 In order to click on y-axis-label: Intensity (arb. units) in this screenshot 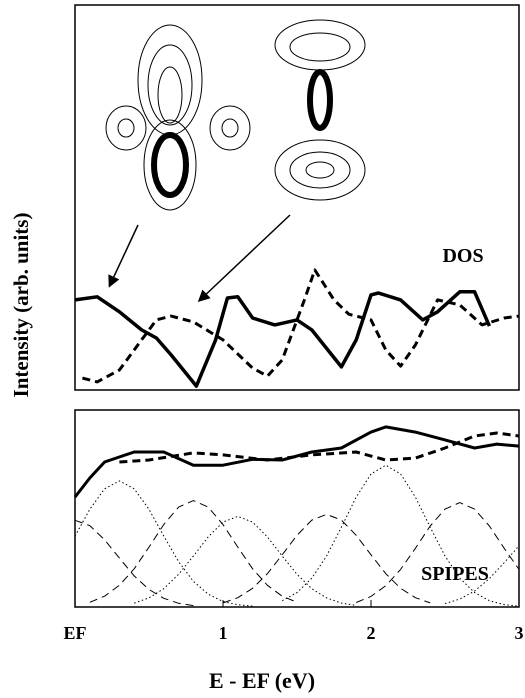, I will do `click(21, 305)`.